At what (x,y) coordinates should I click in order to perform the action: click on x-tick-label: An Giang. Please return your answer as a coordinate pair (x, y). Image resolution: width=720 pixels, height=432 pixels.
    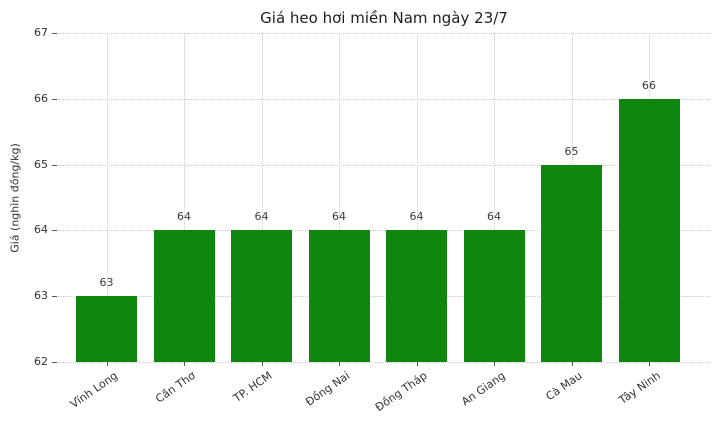
    Looking at the image, I should click on (483, 389).